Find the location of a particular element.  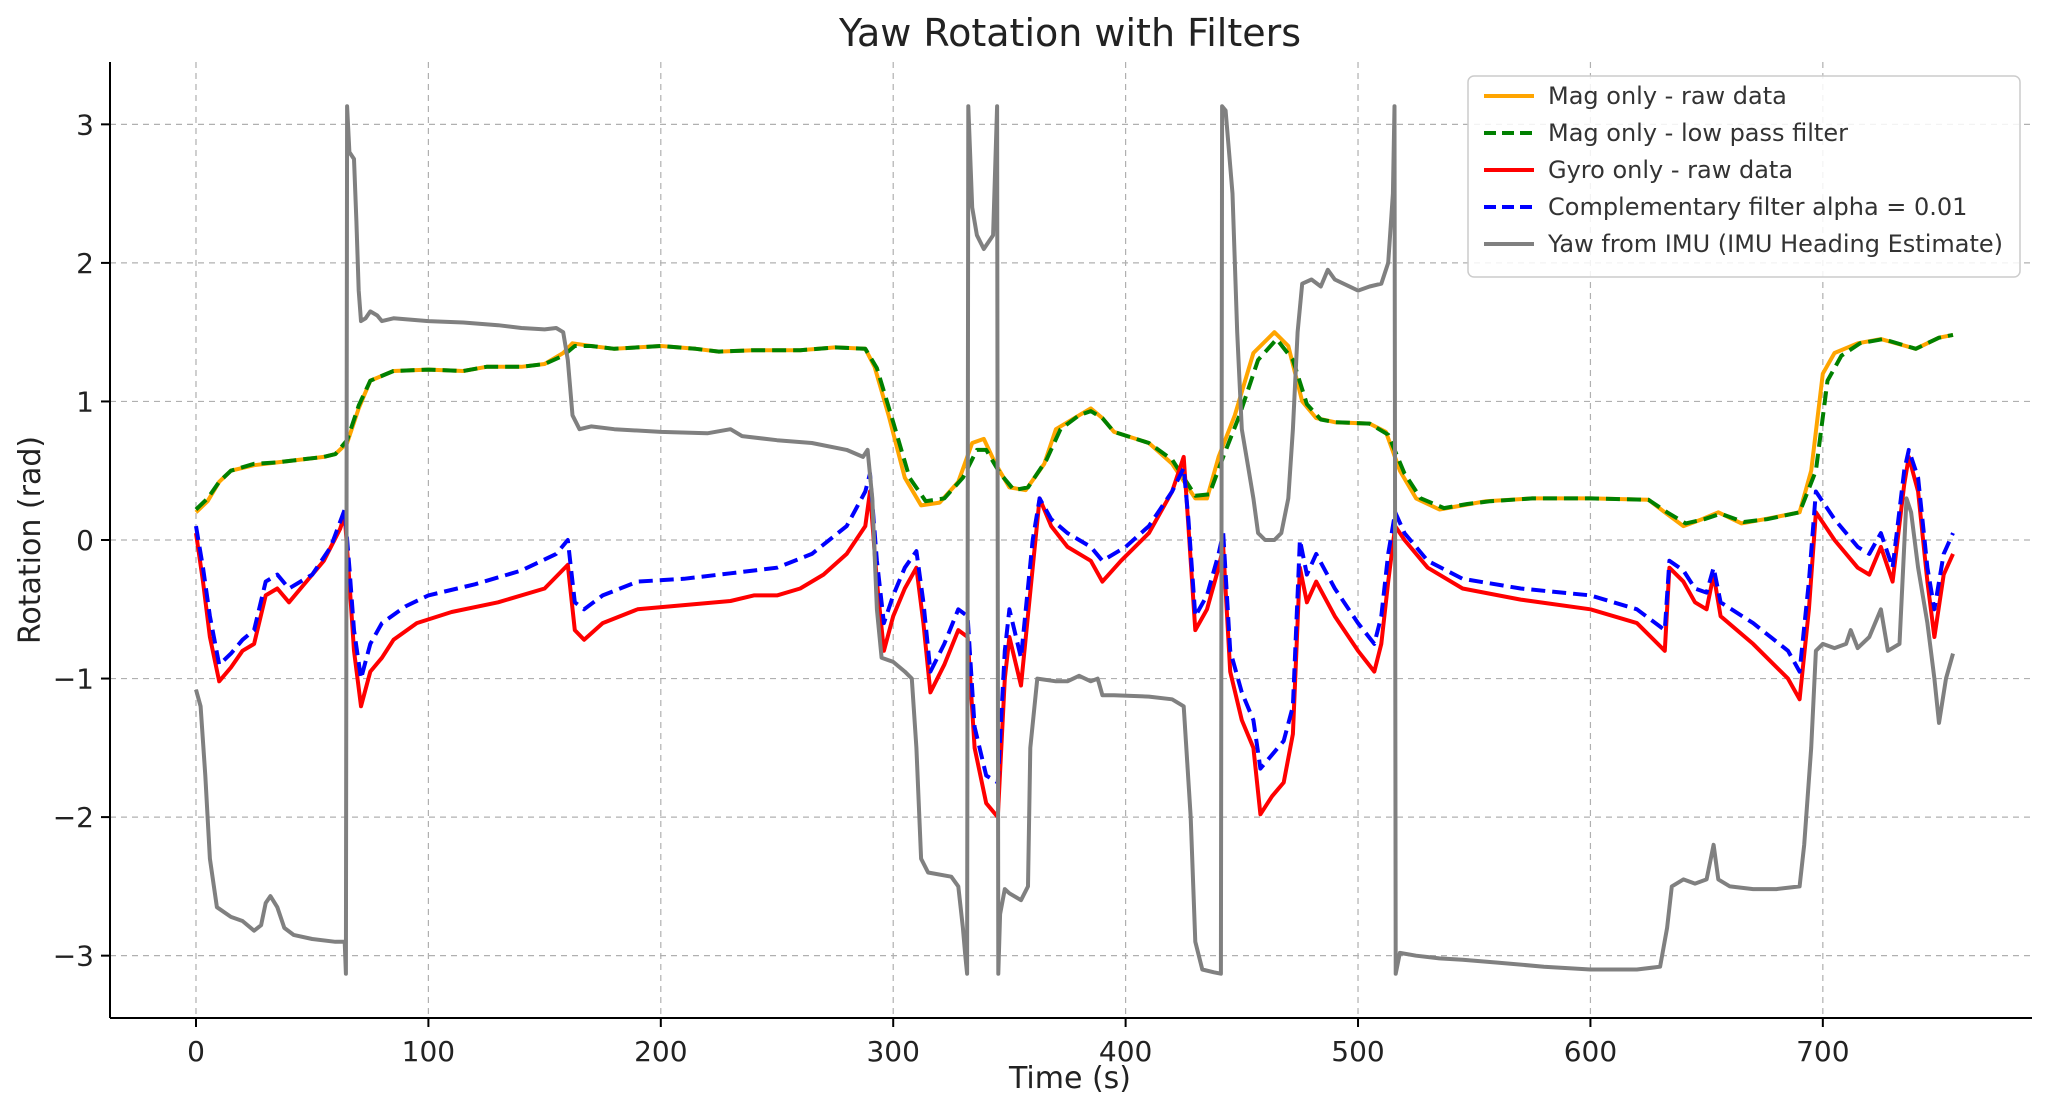

y-tick-label: −3 is located at coordinates (73, 956).